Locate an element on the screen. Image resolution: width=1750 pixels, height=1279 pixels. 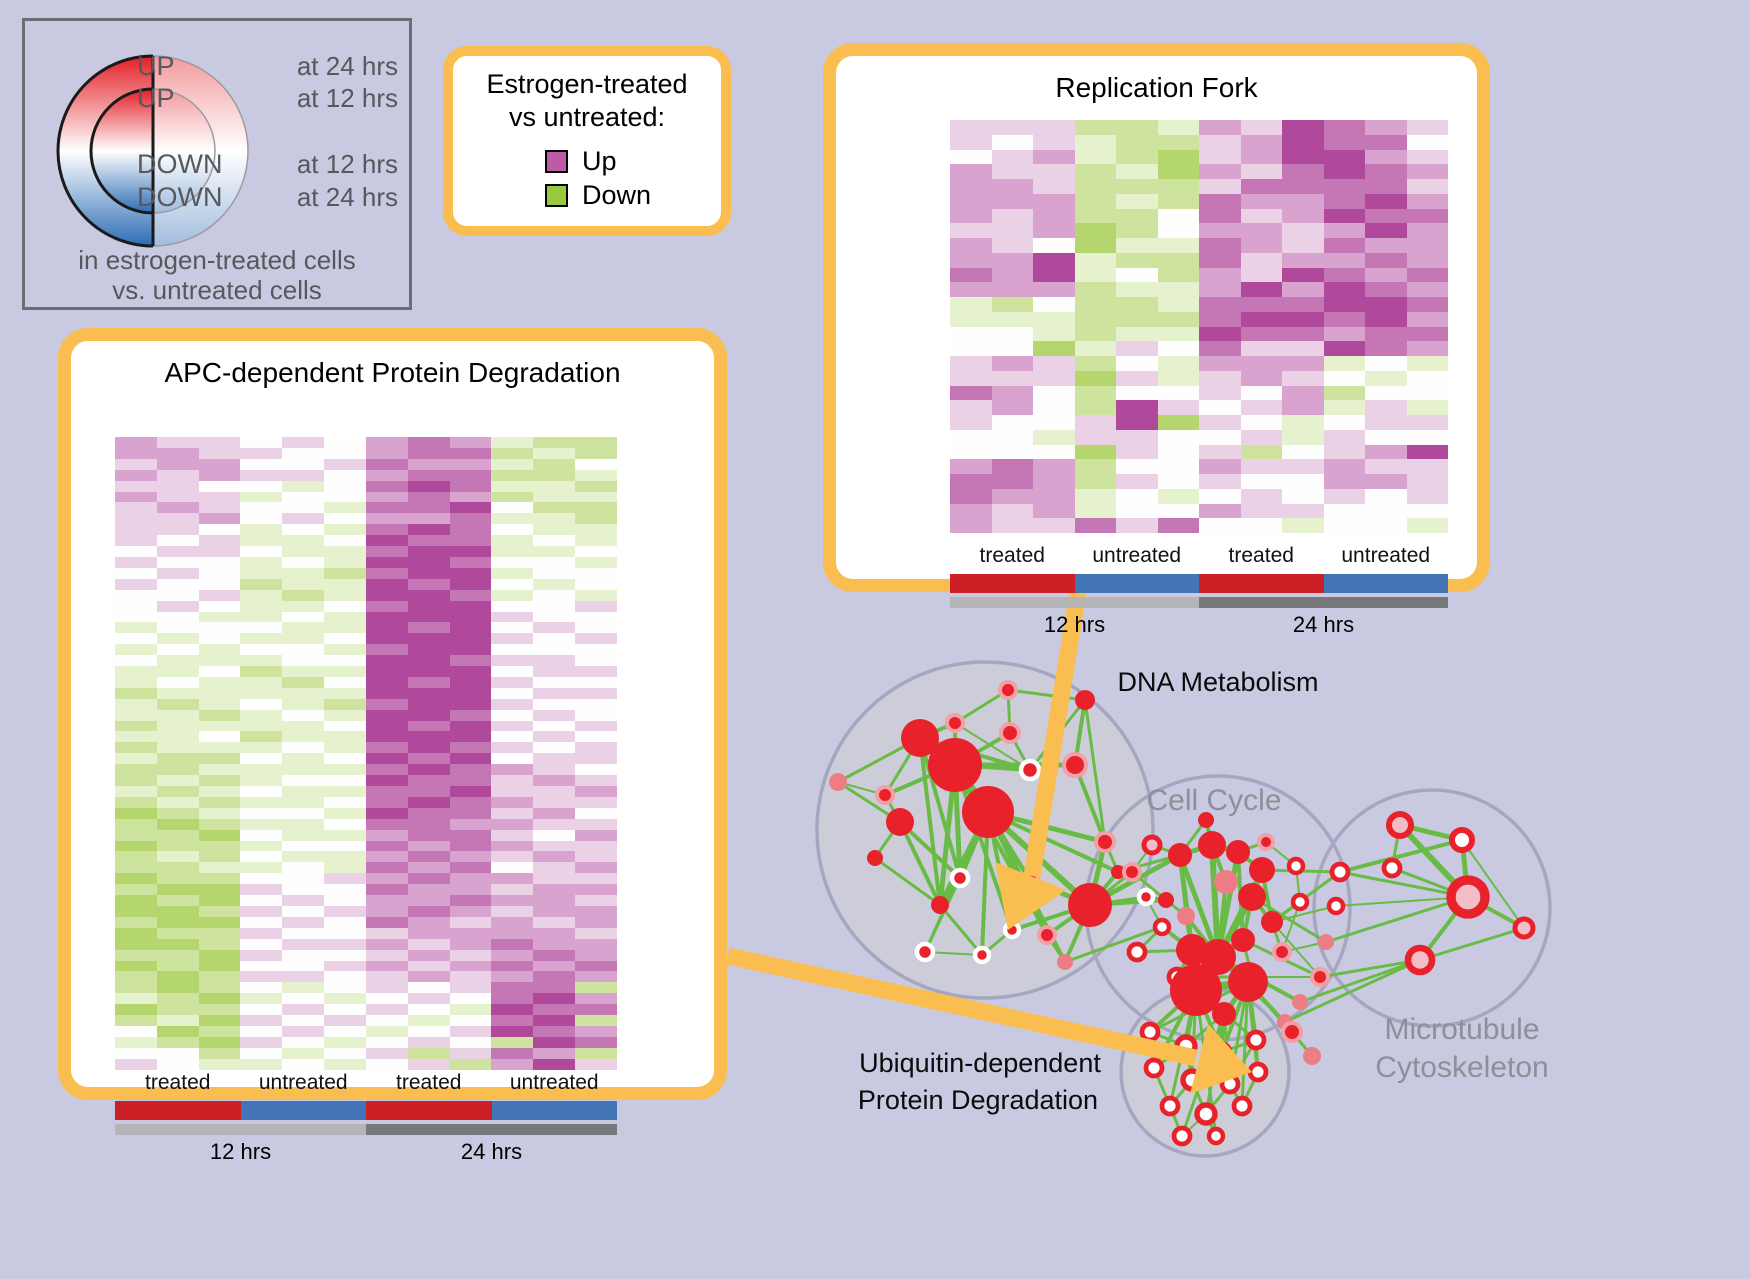
legend-item-down: Down is located at coordinates (598, 195).